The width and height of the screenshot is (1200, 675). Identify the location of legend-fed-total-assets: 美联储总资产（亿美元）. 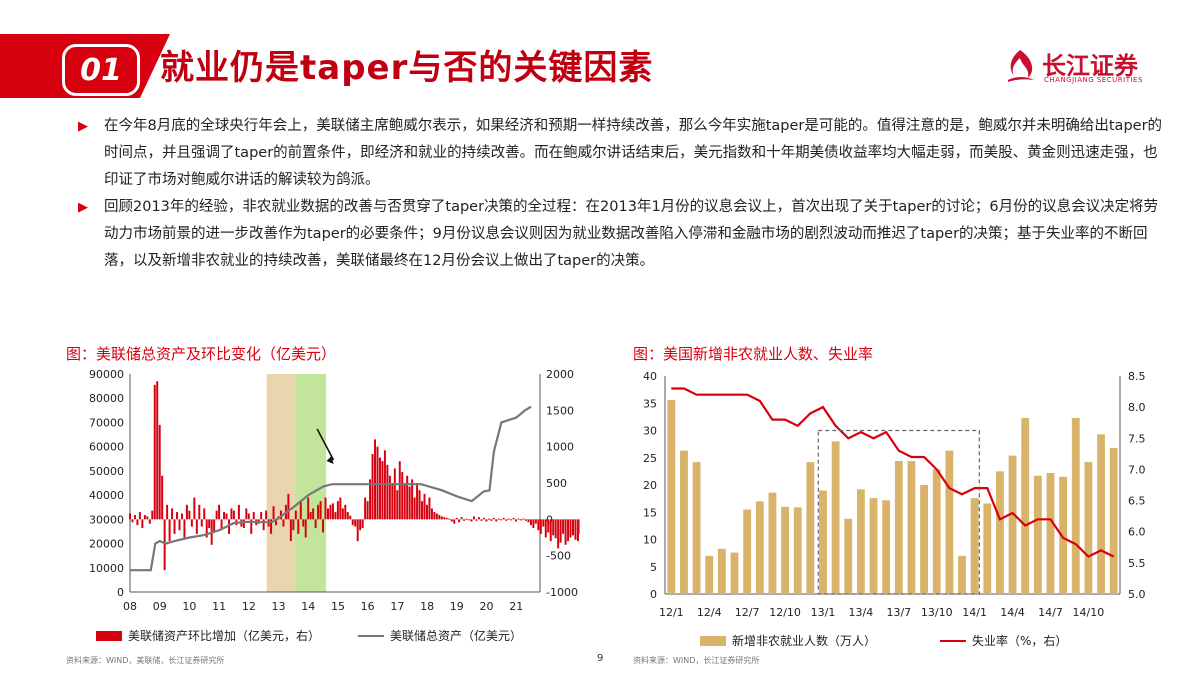
(440, 635).